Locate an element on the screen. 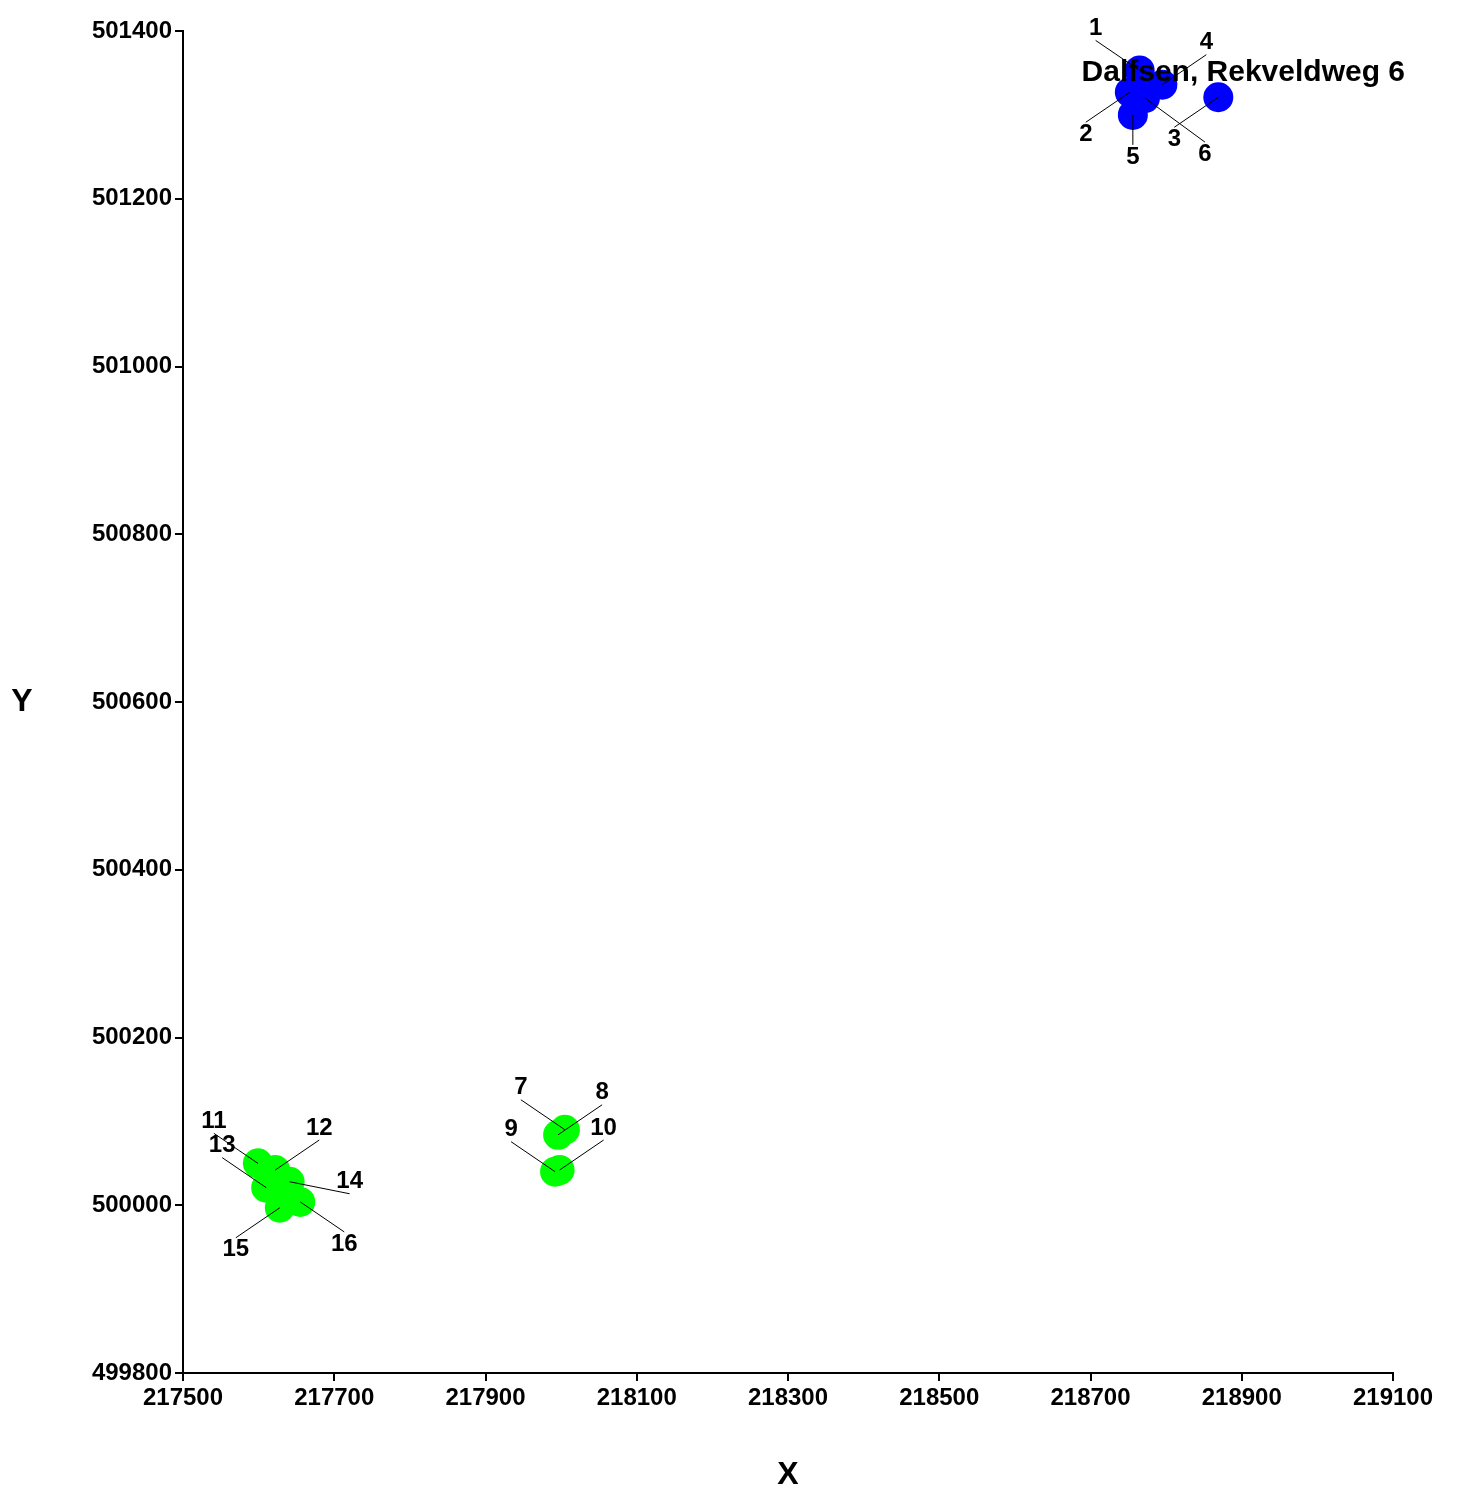  y-tick-label: 501400 is located at coordinates (131, 29).